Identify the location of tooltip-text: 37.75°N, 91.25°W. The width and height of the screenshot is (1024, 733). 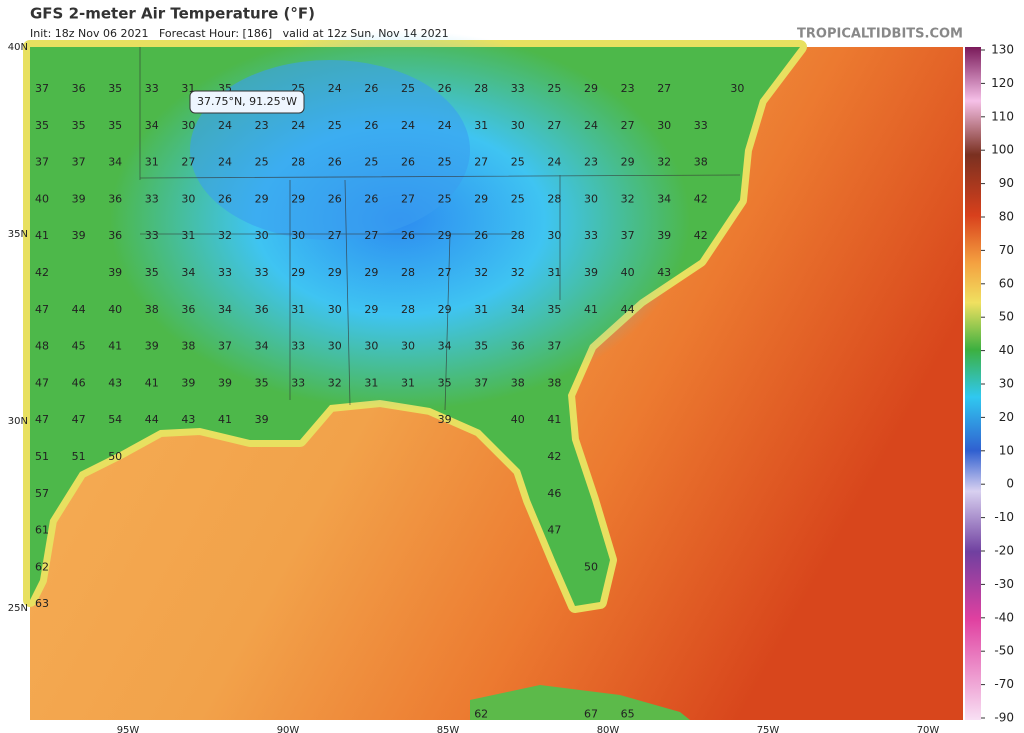
(247, 101).